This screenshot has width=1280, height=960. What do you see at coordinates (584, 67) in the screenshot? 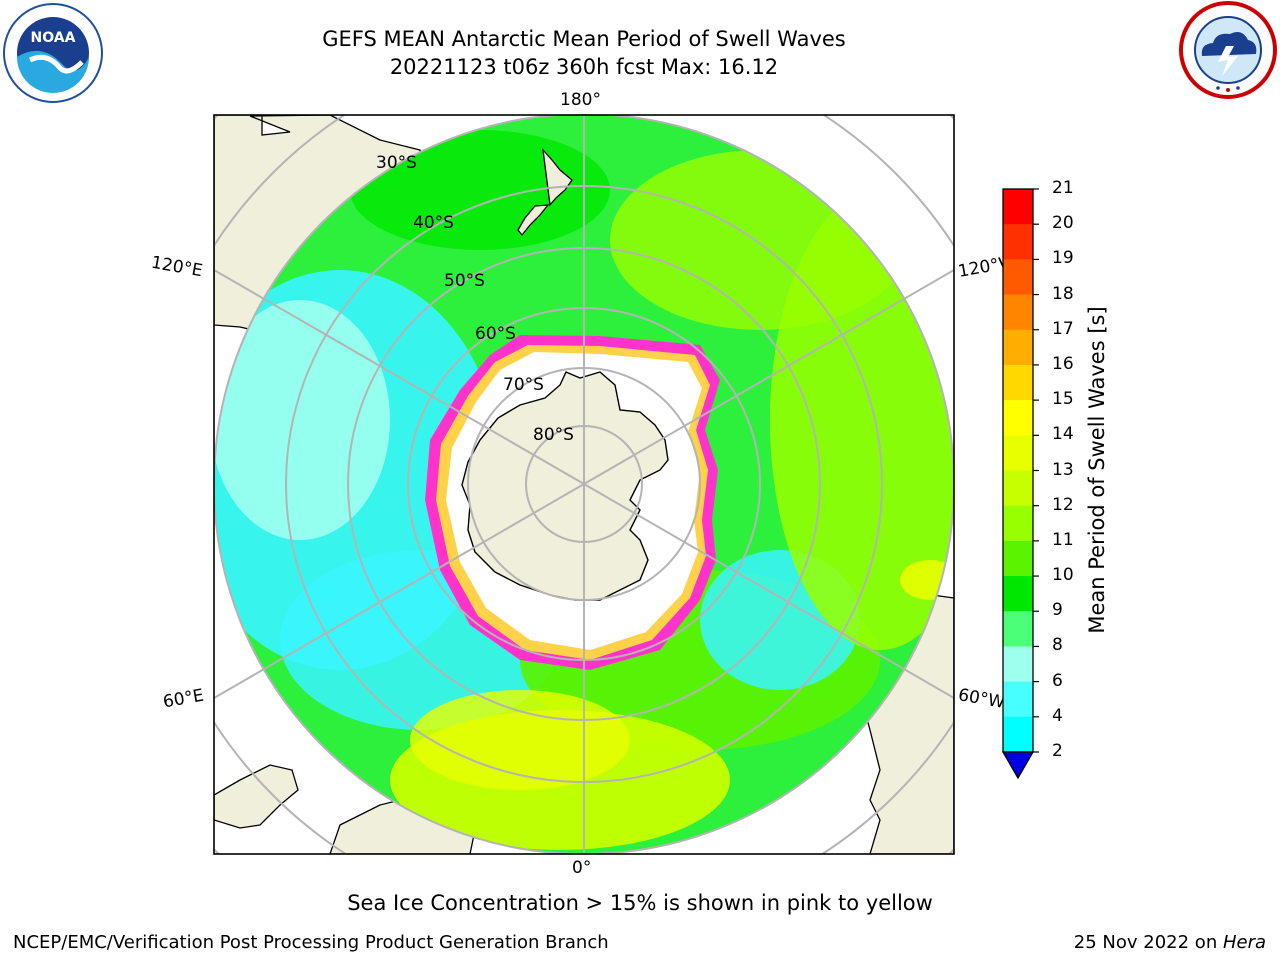
I see `chart-subtitle: 20221123 t06z 360h fcst Max: 16.12` at bounding box center [584, 67].